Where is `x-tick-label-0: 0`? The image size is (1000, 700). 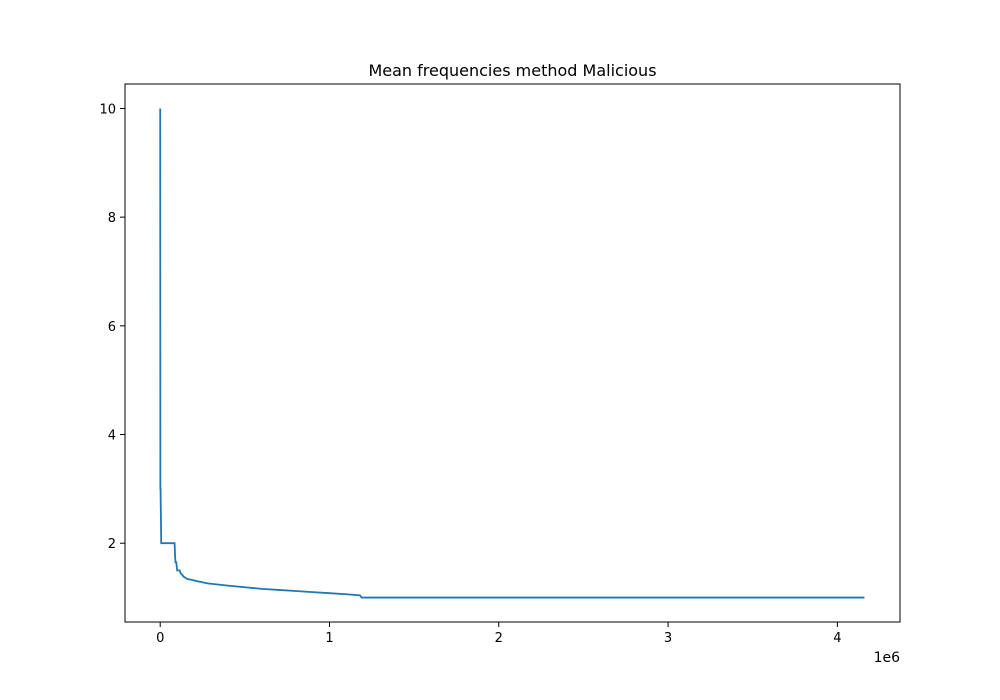 x-tick-label-0: 0 is located at coordinates (160, 638).